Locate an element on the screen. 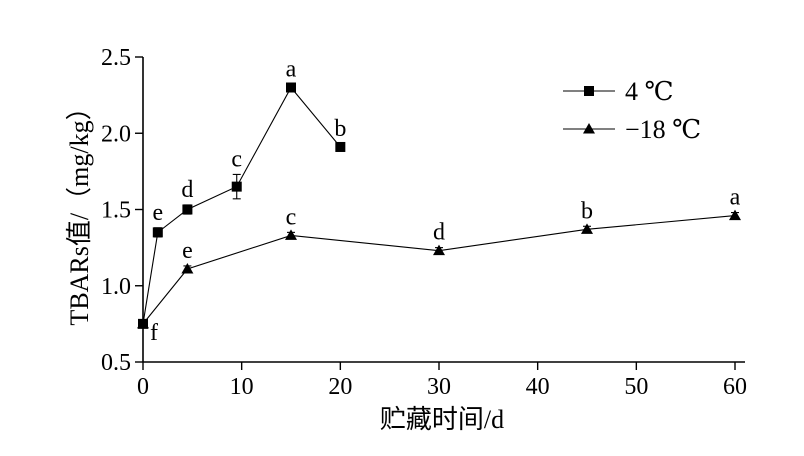 The width and height of the screenshot is (804, 456). y-tick-label: 2.5 is located at coordinates (116, 58).